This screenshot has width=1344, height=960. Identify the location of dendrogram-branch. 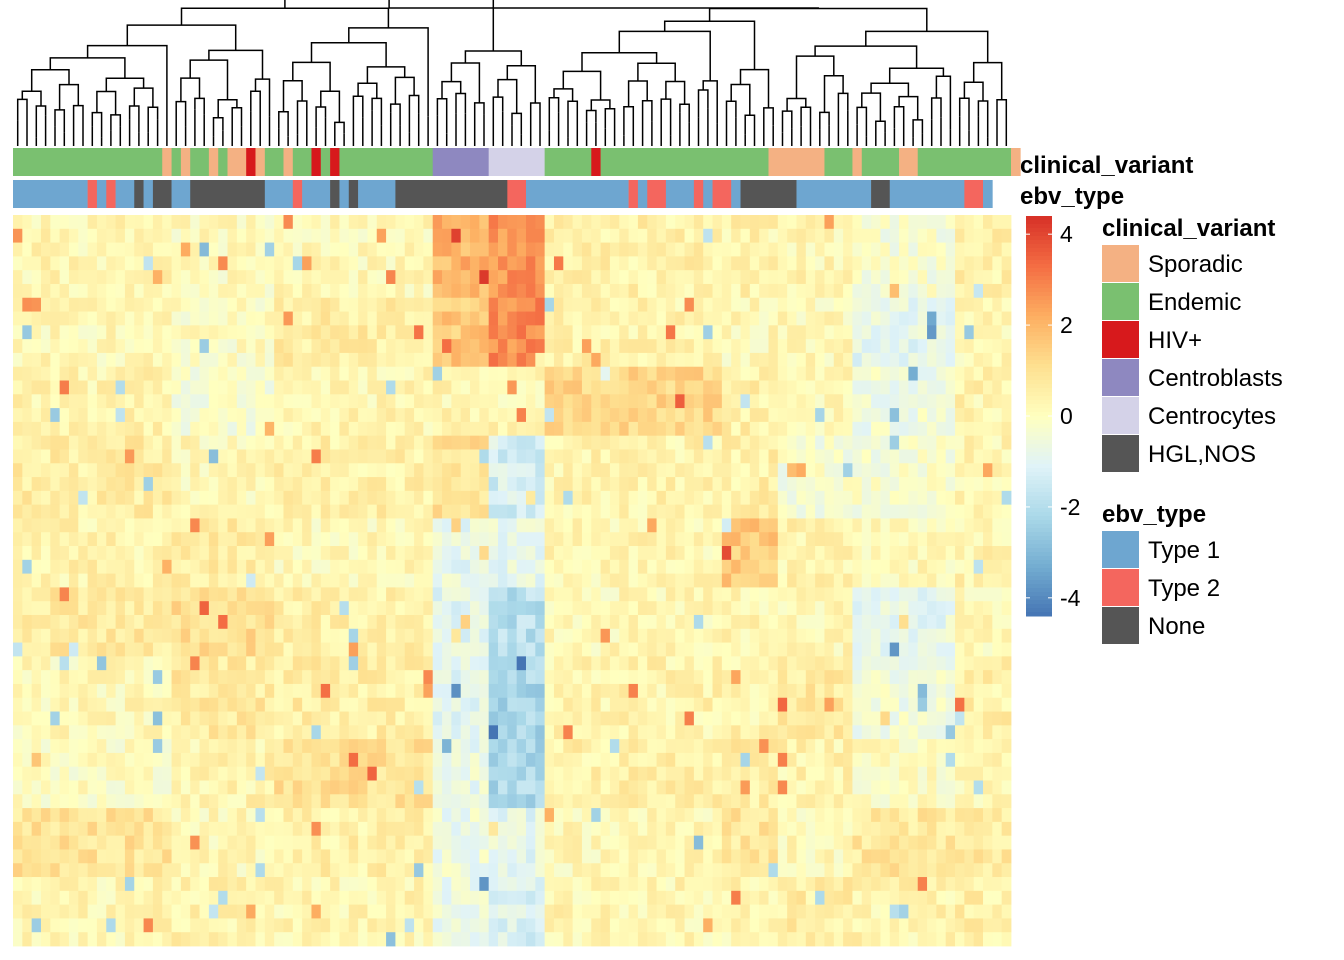
(824, 120).